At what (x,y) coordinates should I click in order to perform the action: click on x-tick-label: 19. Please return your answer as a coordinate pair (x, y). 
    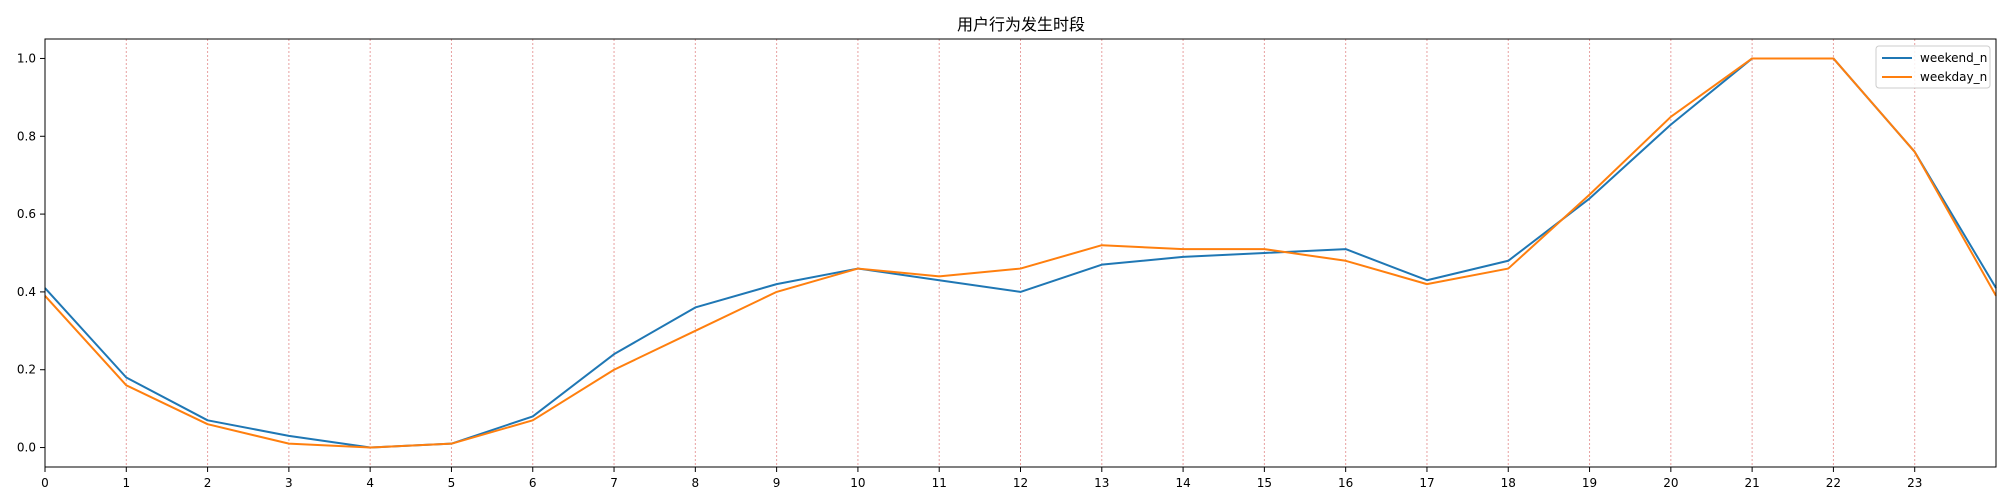
    Looking at the image, I should click on (1589, 483).